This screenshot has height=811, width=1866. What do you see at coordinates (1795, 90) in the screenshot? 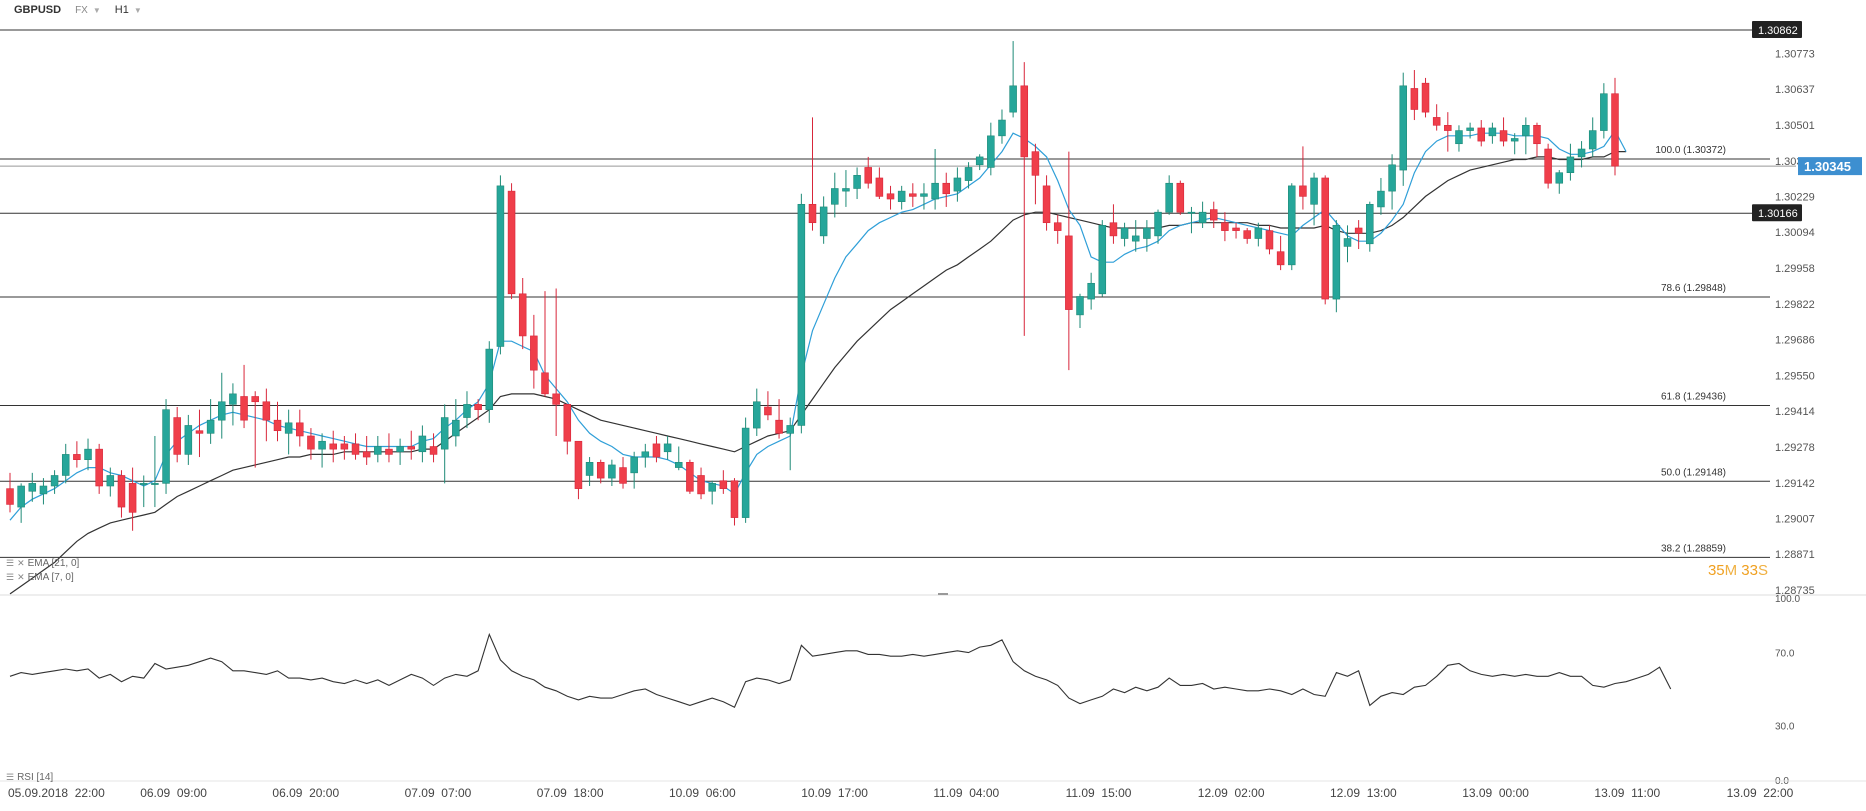
I see `price-axis-tick: 1.30637` at bounding box center [1795, 90].